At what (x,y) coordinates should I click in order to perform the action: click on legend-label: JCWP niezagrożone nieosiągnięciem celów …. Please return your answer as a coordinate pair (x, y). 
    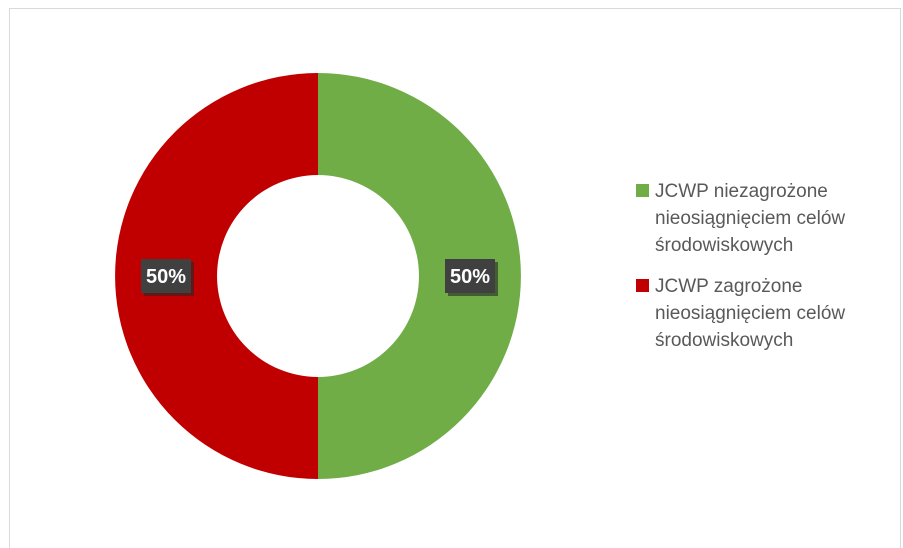
    Looking at the image, I should click on (762, 218).